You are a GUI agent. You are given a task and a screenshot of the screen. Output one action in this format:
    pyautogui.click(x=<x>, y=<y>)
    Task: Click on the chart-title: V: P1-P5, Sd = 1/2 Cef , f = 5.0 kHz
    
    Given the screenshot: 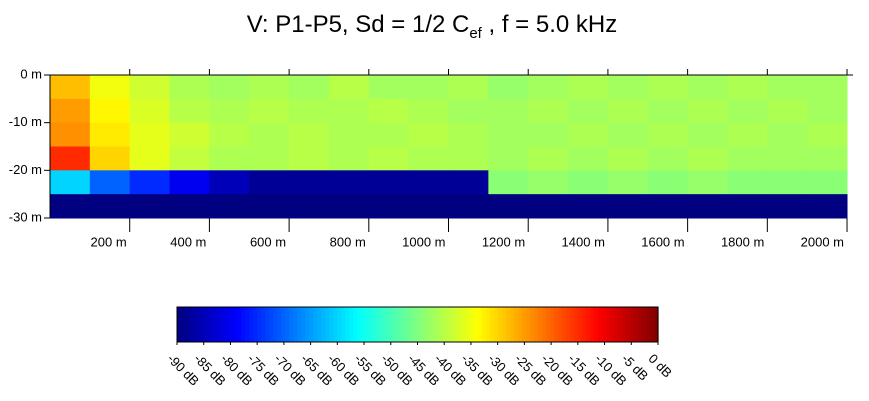 What is the action you would take?
    pyautogui.click(x=432, y=26)
    